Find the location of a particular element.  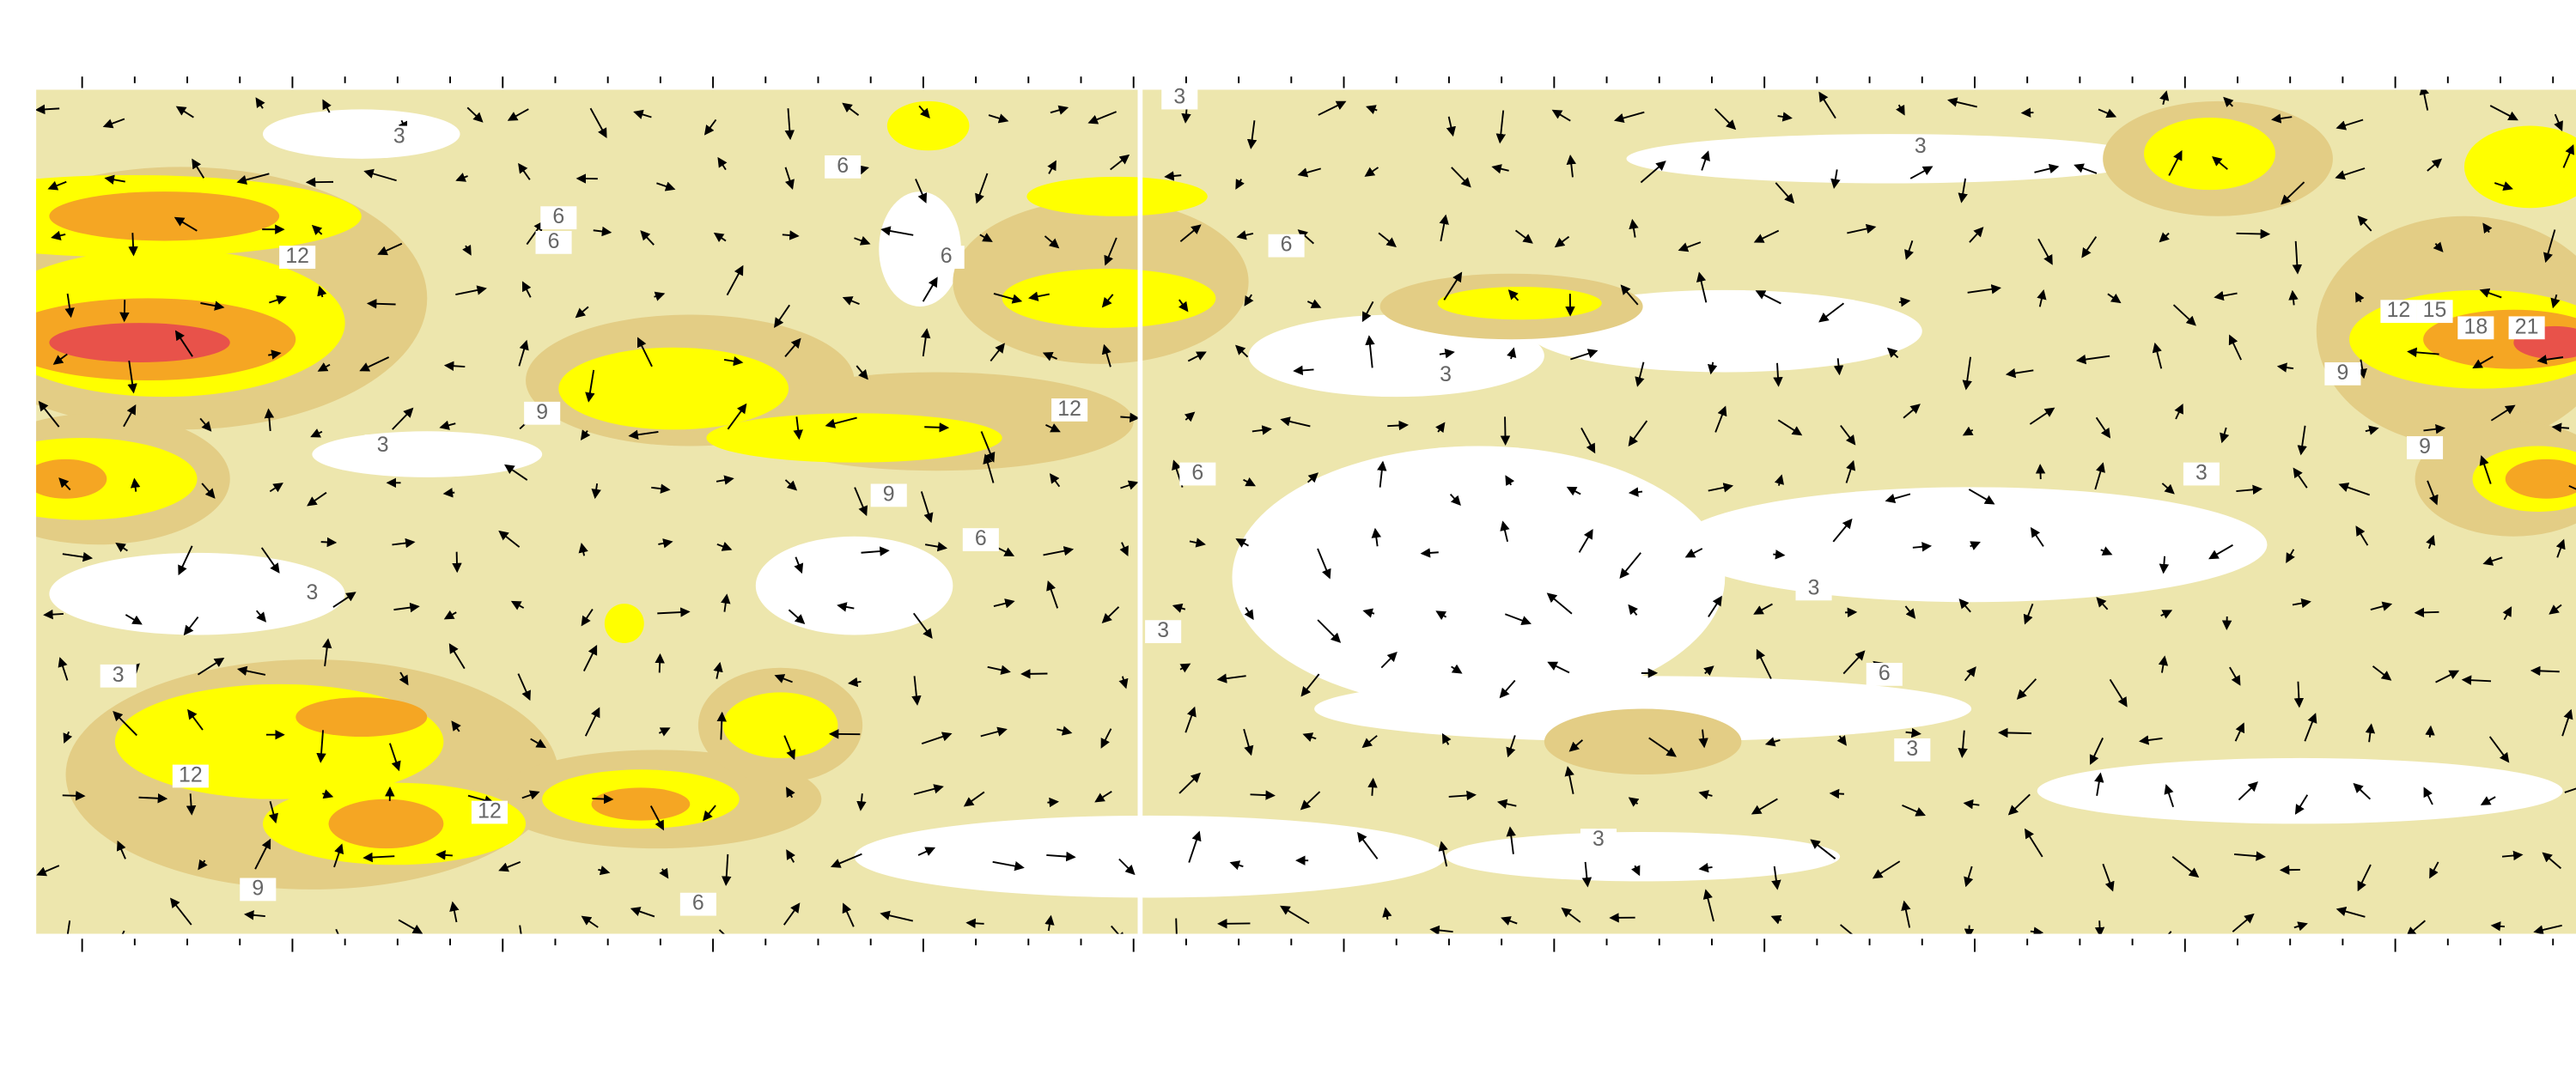

contour-label: 9 is located at coordinates (2425, 446).